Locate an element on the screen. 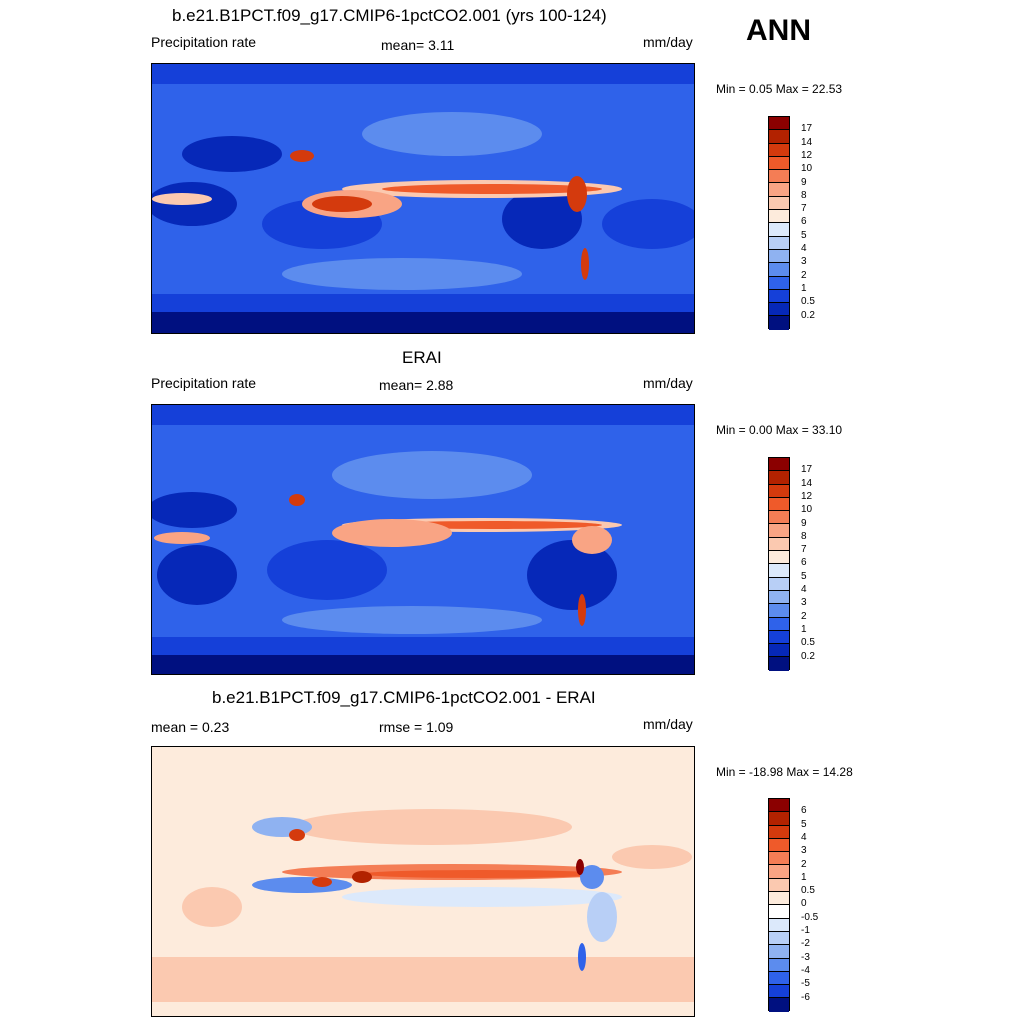 The height and width of the screenshot is (1024, 1024). panel-1-map is located at coordinates (423, 198).